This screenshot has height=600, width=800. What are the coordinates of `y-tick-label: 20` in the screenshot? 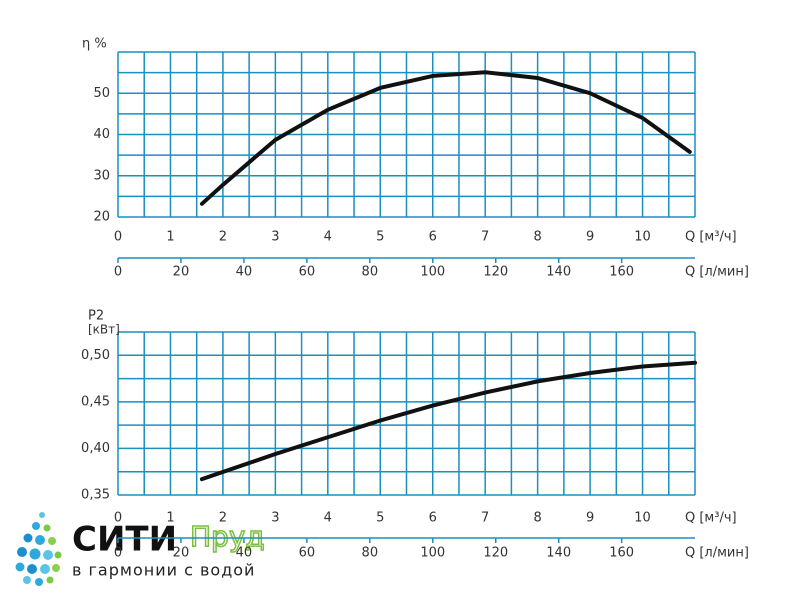 It's located at (101, 217).